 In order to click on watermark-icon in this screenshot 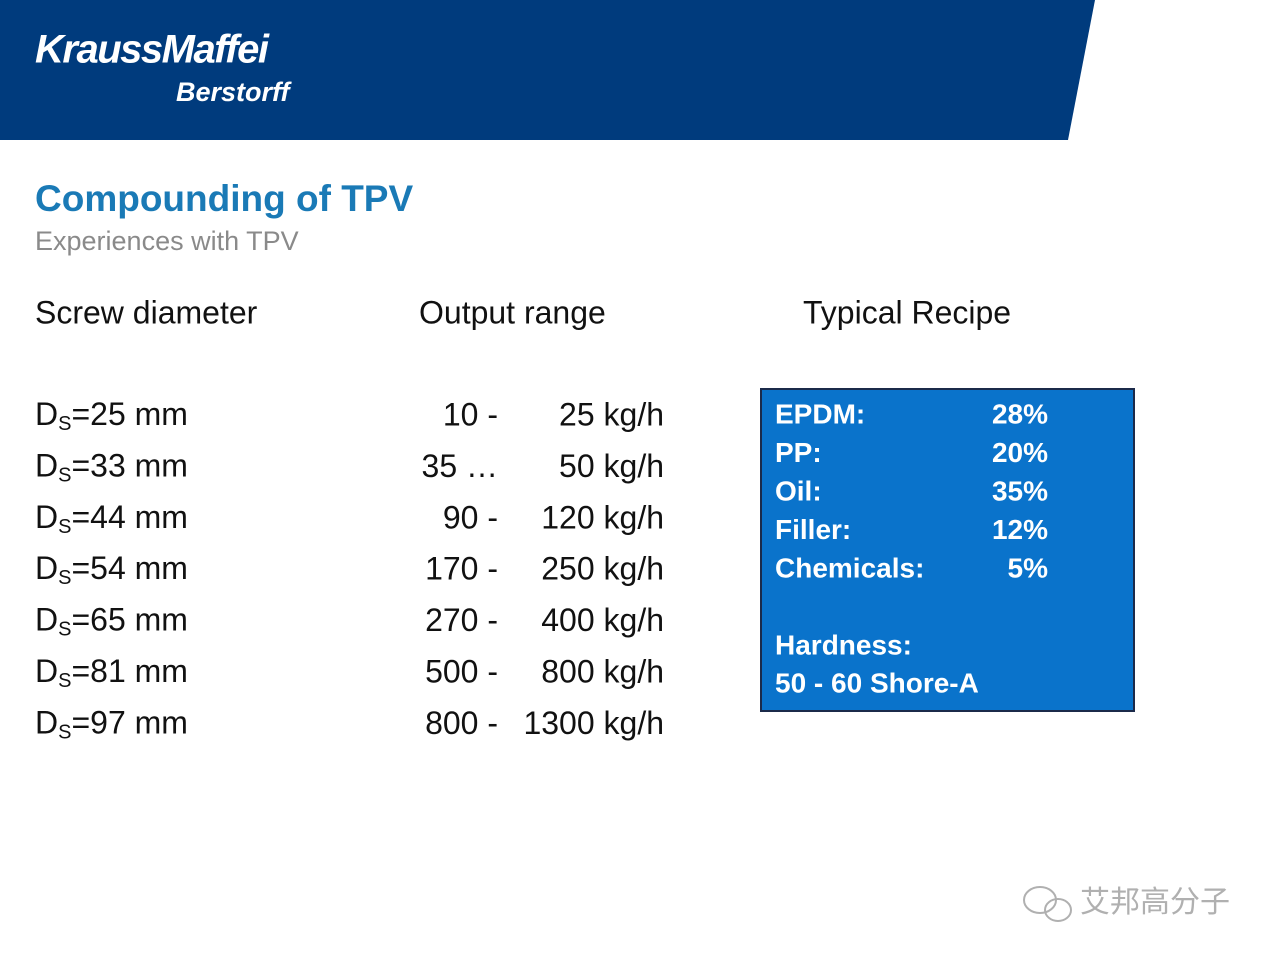, I will do `click(1047, 904)`.